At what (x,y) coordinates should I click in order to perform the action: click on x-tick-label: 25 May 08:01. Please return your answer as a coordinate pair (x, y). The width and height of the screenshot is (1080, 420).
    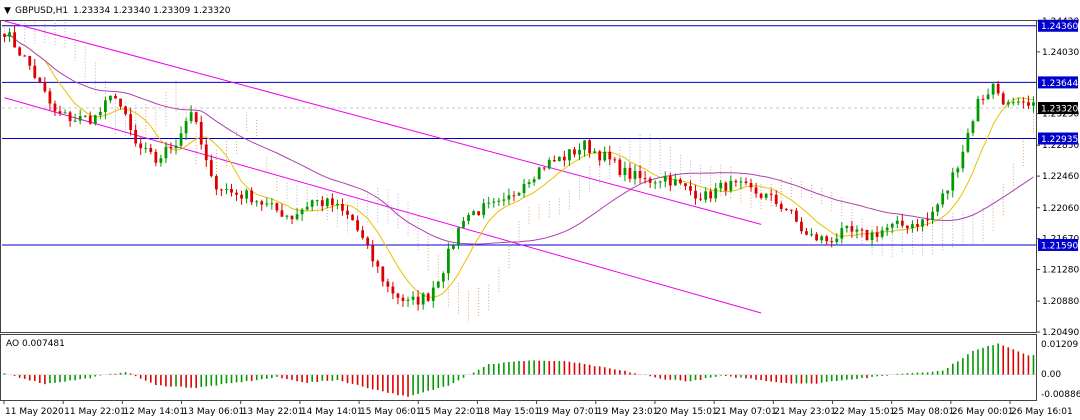
    Looking at the image, I should click on (924, 412).